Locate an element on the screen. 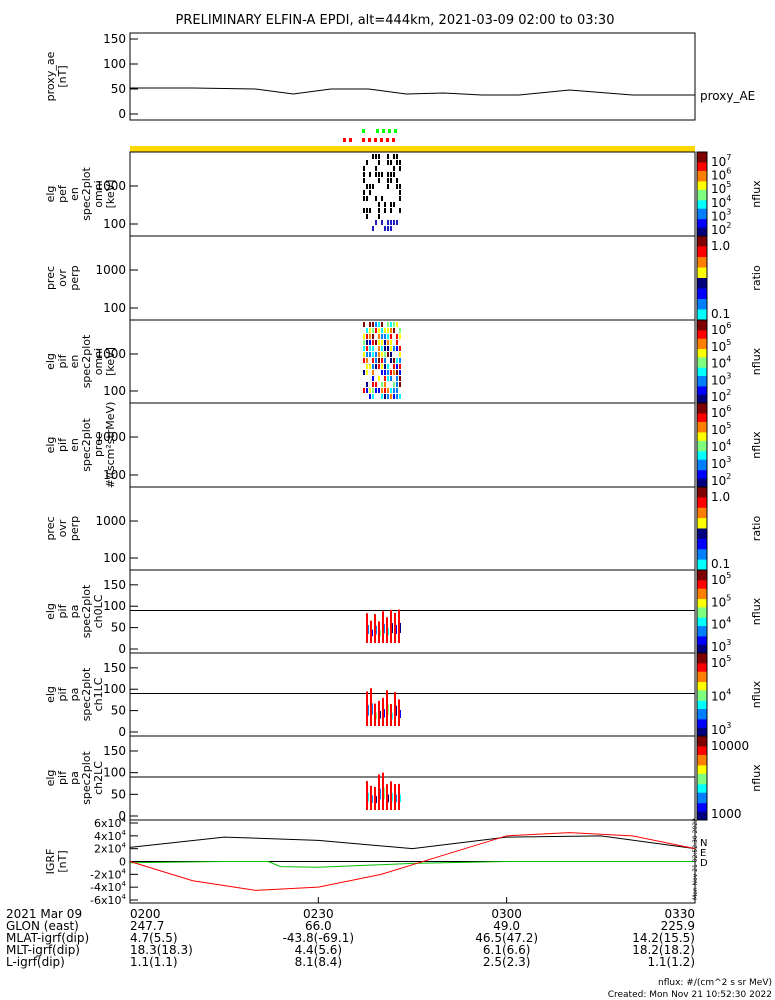 The height and width of the screenshot is (1000, 775). y-tick-label: 0 is located at coordinates (122, 649).